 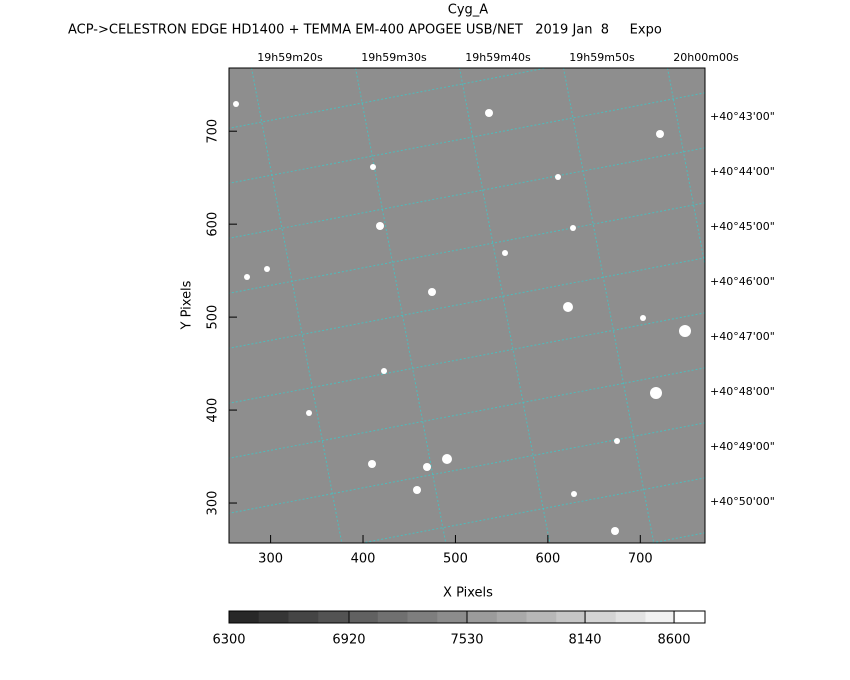 What do you see at coordinates (673, 640) in the screenshot?
I see `colorbar-tick-label: 8600` at bounding box center [673, 640].